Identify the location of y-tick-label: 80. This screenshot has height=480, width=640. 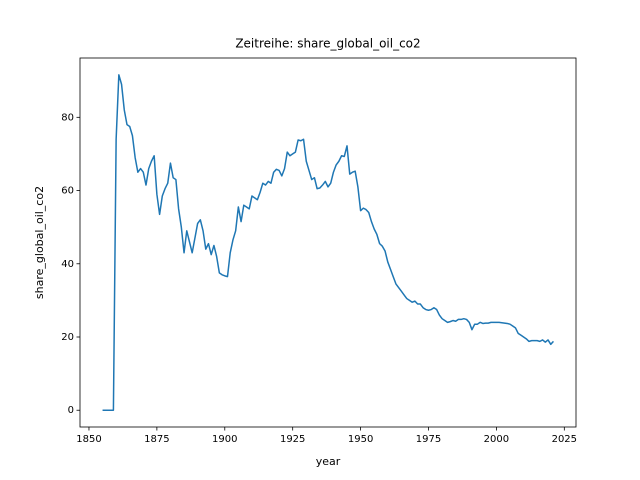
(67, 117).